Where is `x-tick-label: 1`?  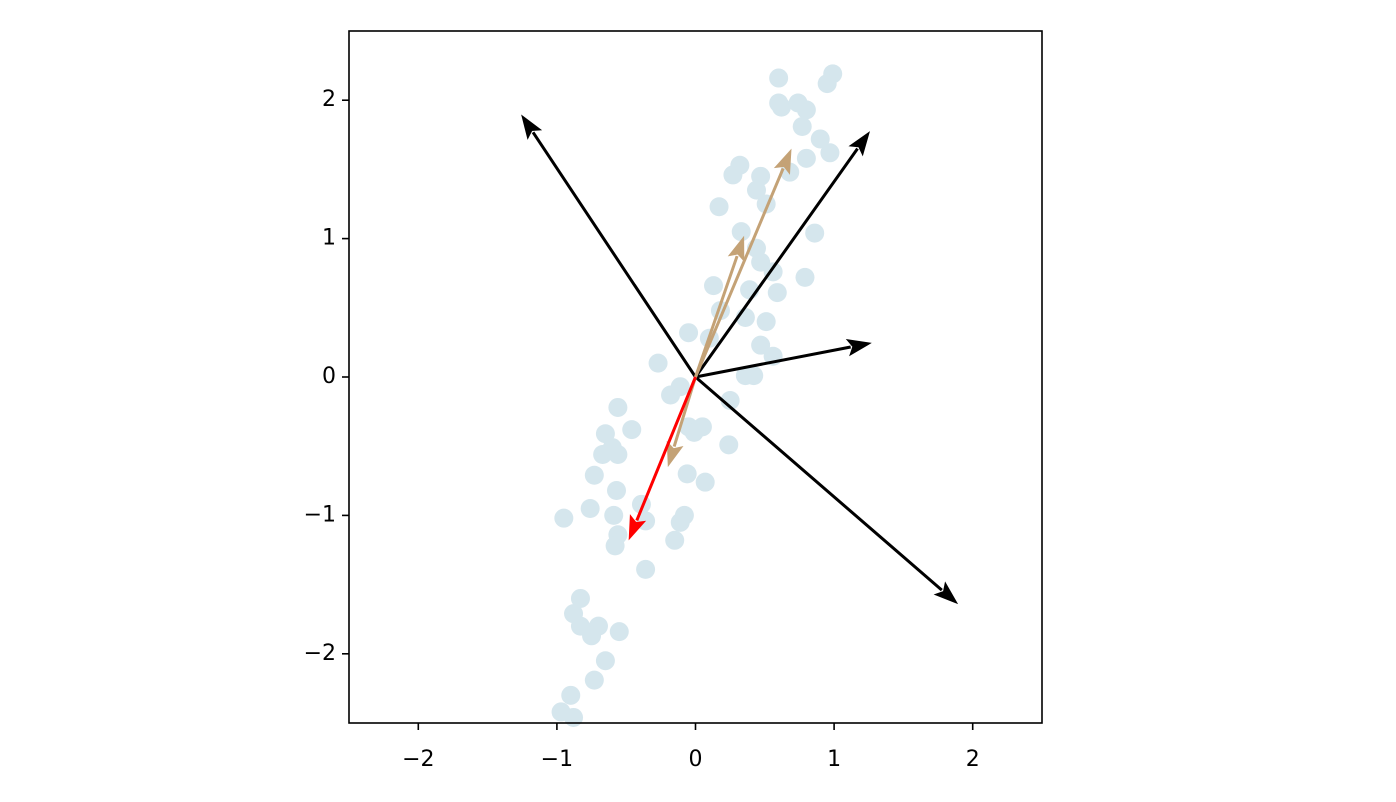 x-tick-label: 1 is located at coordinates (834, 759).